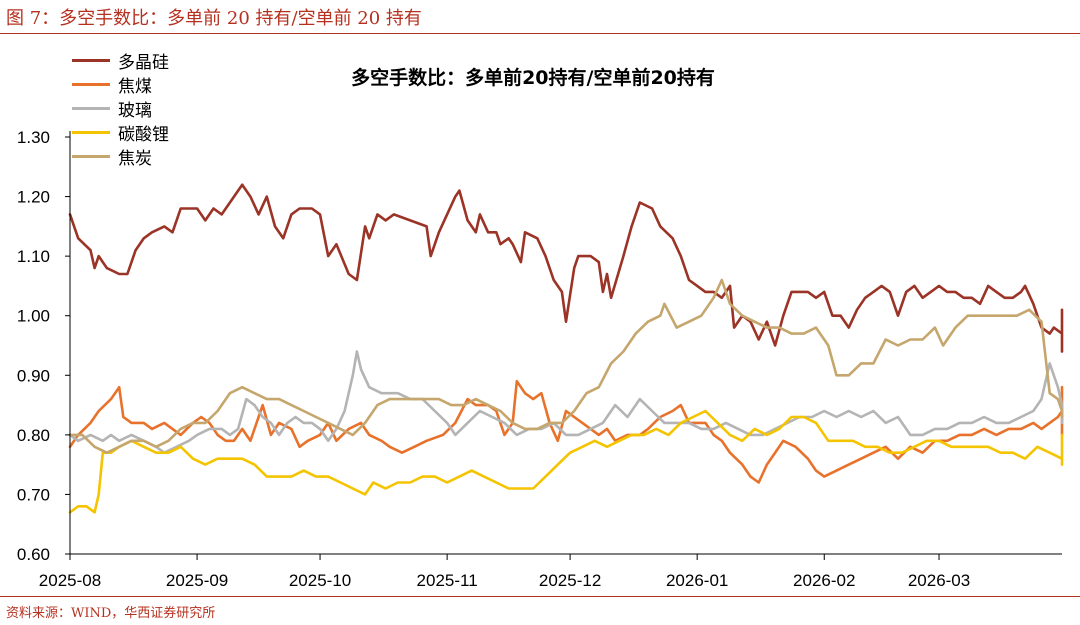  What do you see at coordinates (214, 18) in the screenshot?
I see `figure-caption: 图 7：多空手数比：多单前 20 持有/空单前 20 持有` at bounding box center [214, 18].